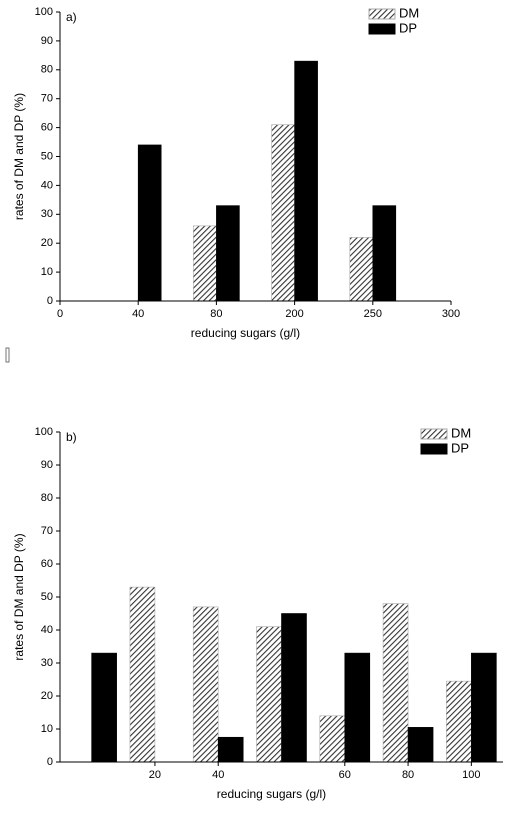  Describe the element at coordinates (7, 355) in the screenshot. I see `stray-mark` at that location.